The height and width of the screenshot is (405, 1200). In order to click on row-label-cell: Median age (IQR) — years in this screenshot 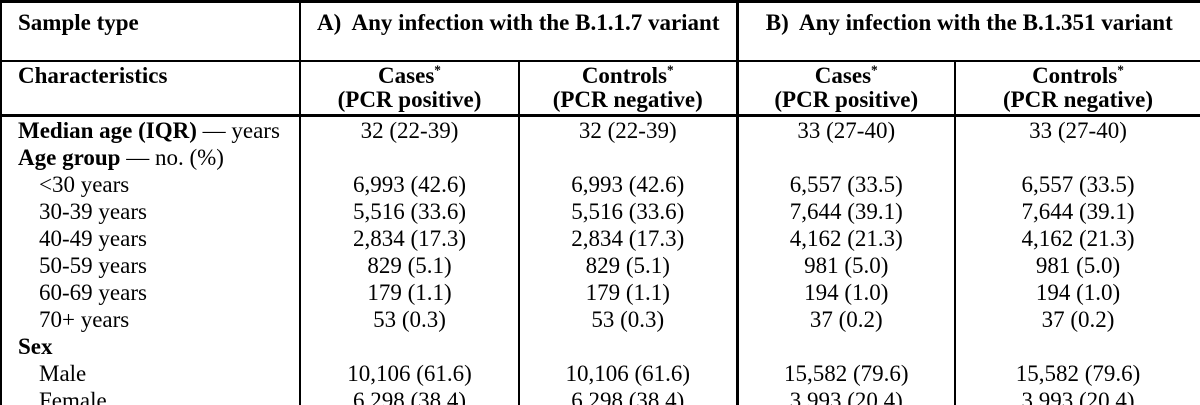, I will do `click(151, 129)`.